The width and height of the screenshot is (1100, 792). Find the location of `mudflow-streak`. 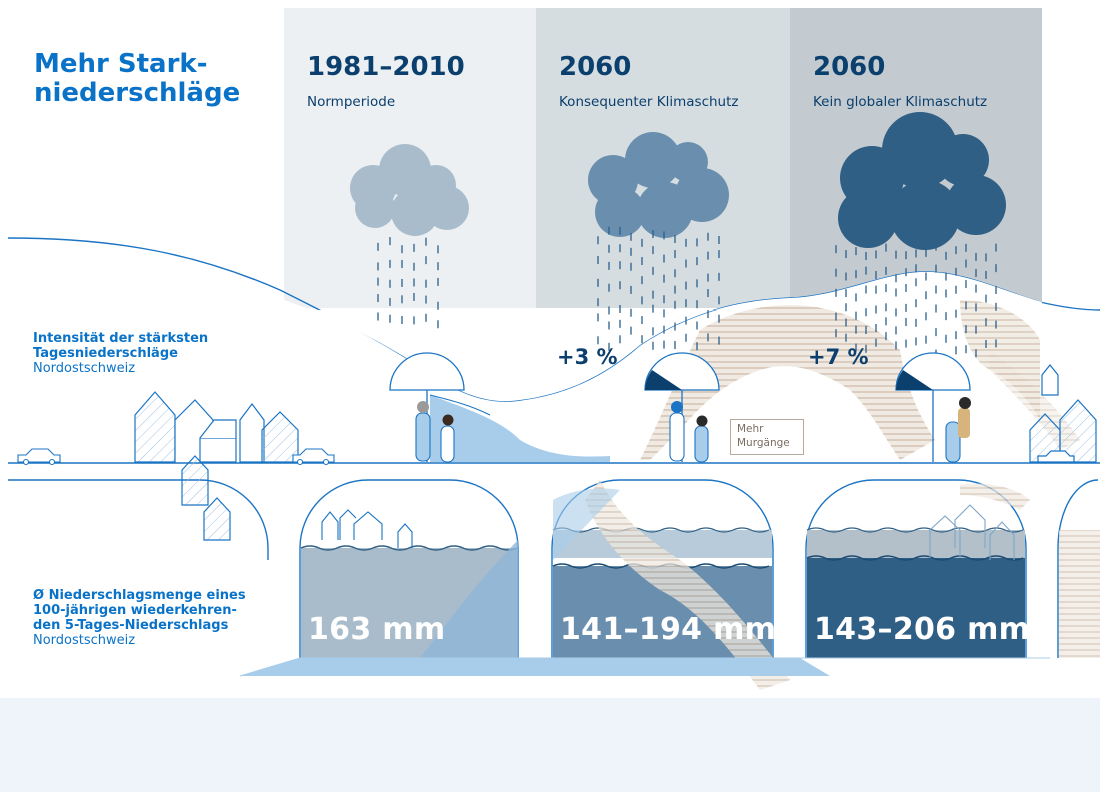

mudflow-streak is located at coordinates (787, 382).